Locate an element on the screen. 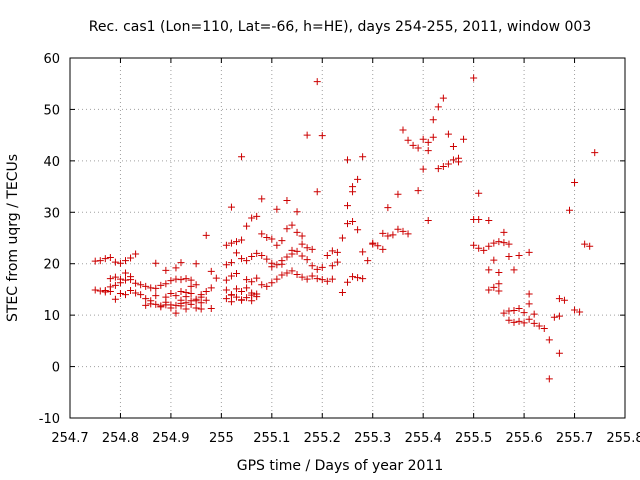  x-tick-label: 254.8 is located at coordinates (120, 438).